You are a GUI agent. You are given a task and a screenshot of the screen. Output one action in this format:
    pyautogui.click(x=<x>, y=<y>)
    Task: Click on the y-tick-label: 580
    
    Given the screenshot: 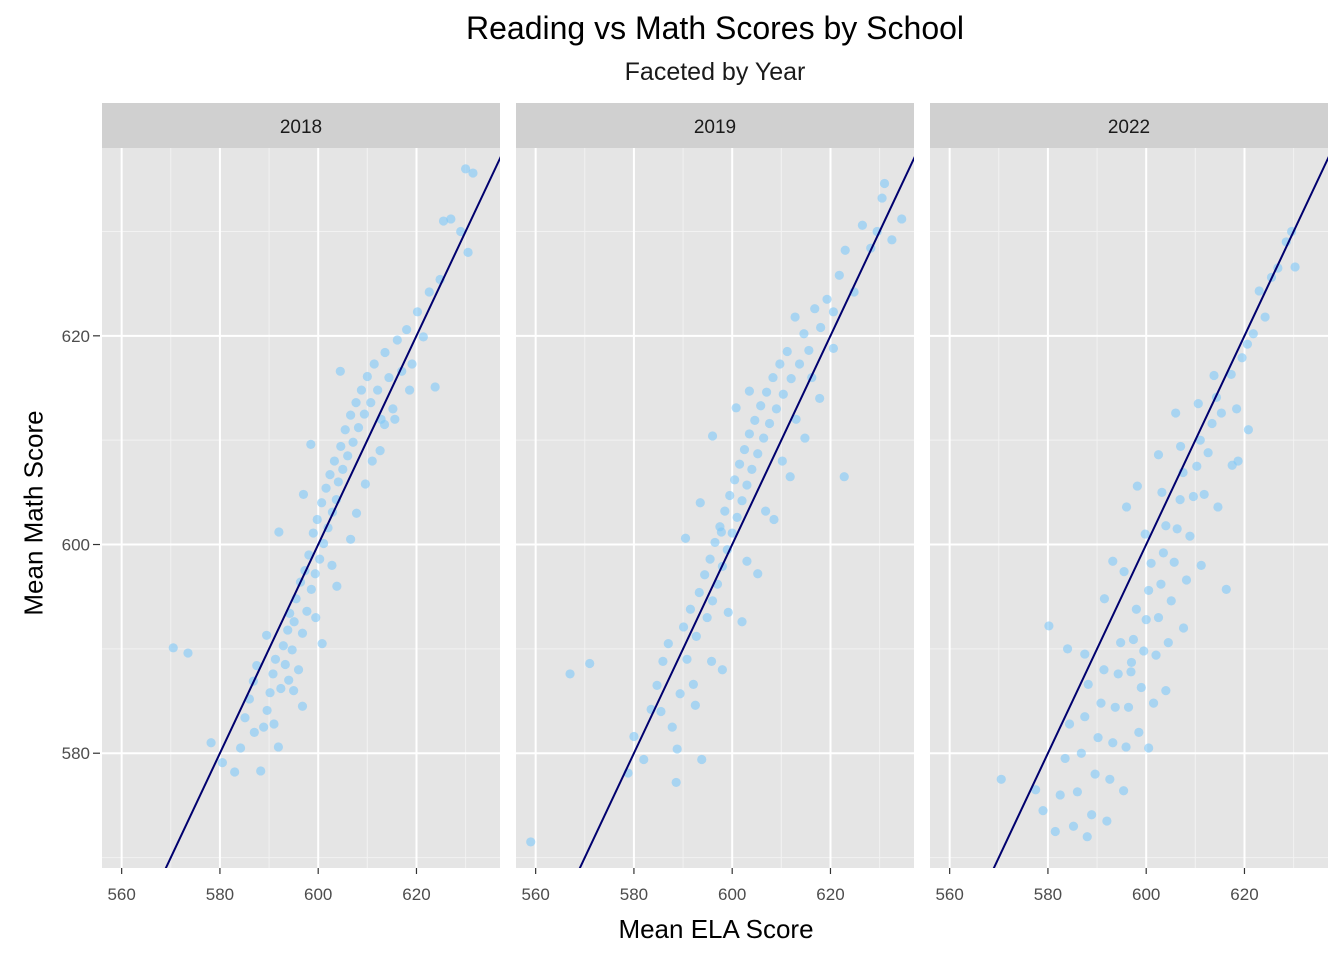 What is the action you would take?
    pyautogui.click(x=76, y=753)
    